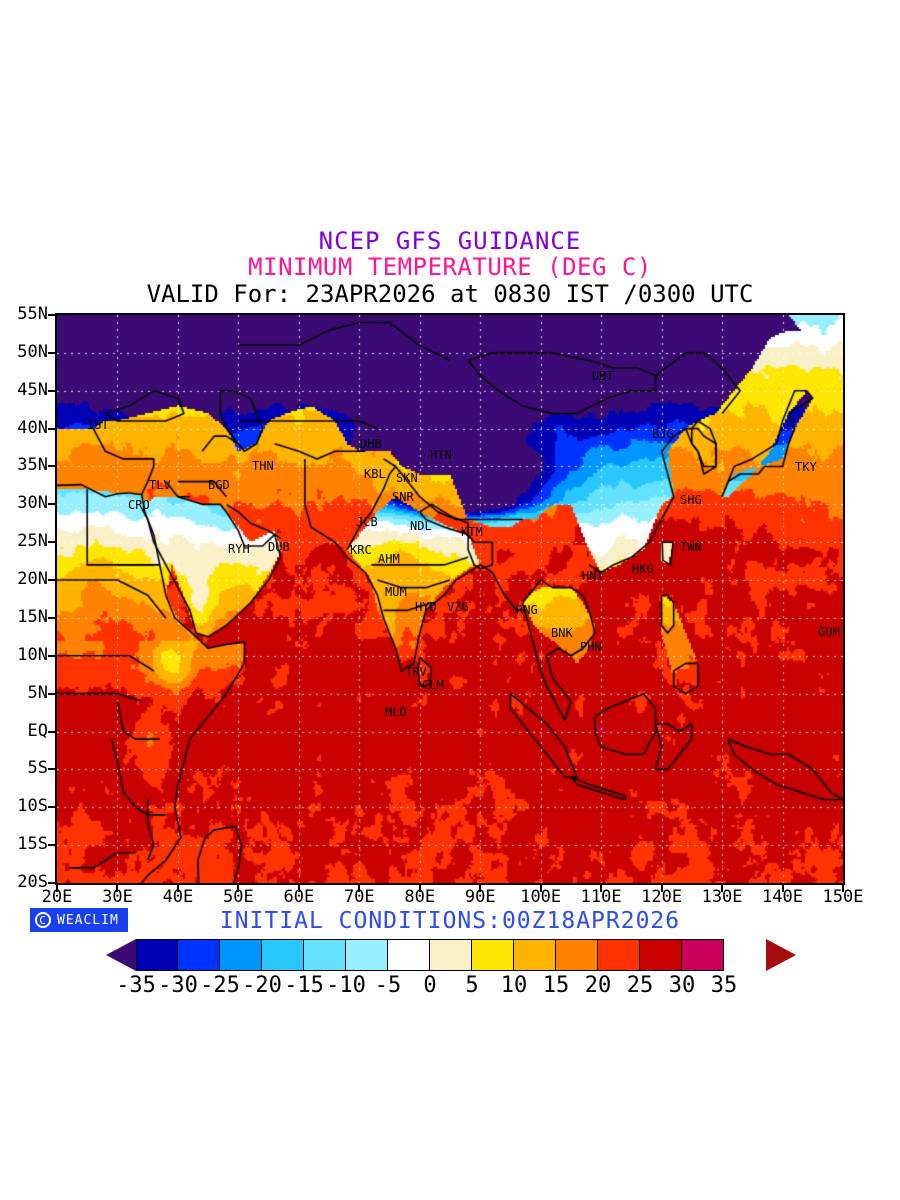 This screenshot has width=900, height=1200. I want to click on ytick-label: 25N, so click(32, 541).